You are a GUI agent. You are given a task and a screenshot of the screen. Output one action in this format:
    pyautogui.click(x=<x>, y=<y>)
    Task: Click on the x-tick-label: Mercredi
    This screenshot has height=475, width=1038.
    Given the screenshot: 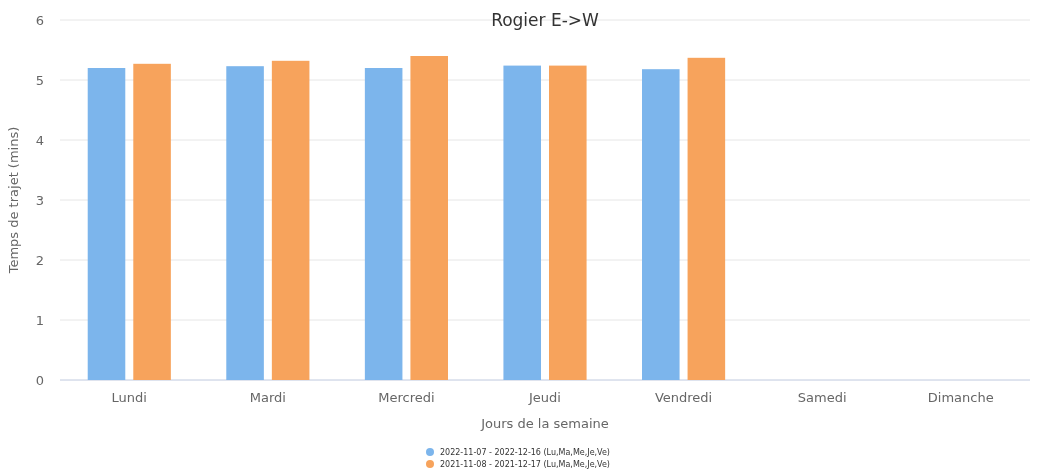 What is the action you would take?
    pyautogui.click(x=406, y=397)
    